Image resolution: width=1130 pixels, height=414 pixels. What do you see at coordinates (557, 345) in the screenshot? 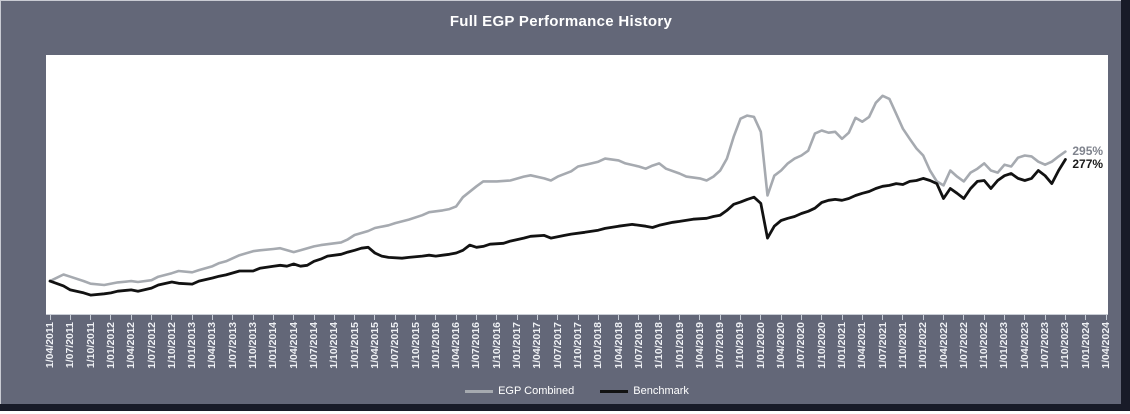
I see `x-axis-label: 1/07/2017` at bounding box center [557, 345].